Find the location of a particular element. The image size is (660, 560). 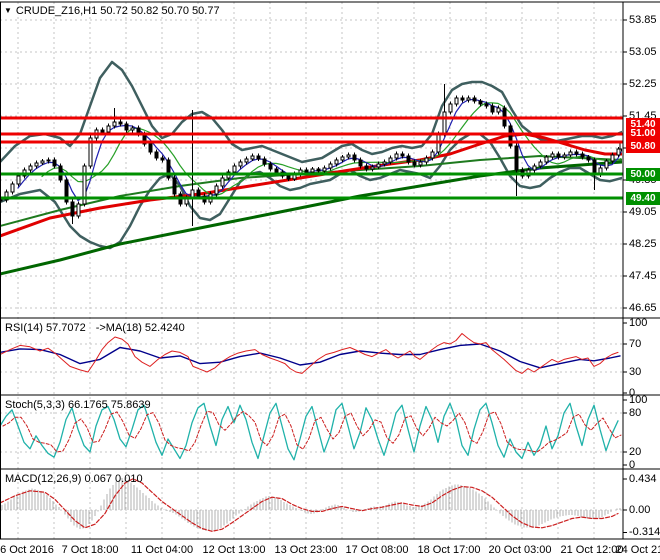

time-axis-label: 24 Oct 21:00 is located at coordinates (637, 550).